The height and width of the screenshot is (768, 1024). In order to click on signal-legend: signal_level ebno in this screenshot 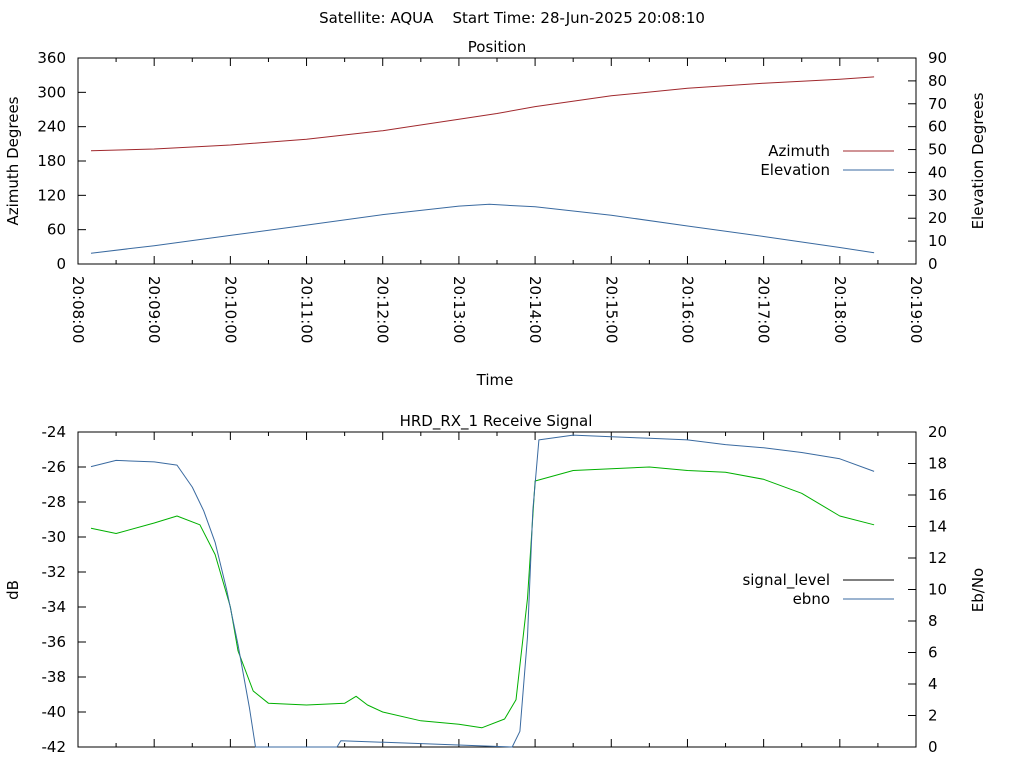, I will do `click(818, 589)`.